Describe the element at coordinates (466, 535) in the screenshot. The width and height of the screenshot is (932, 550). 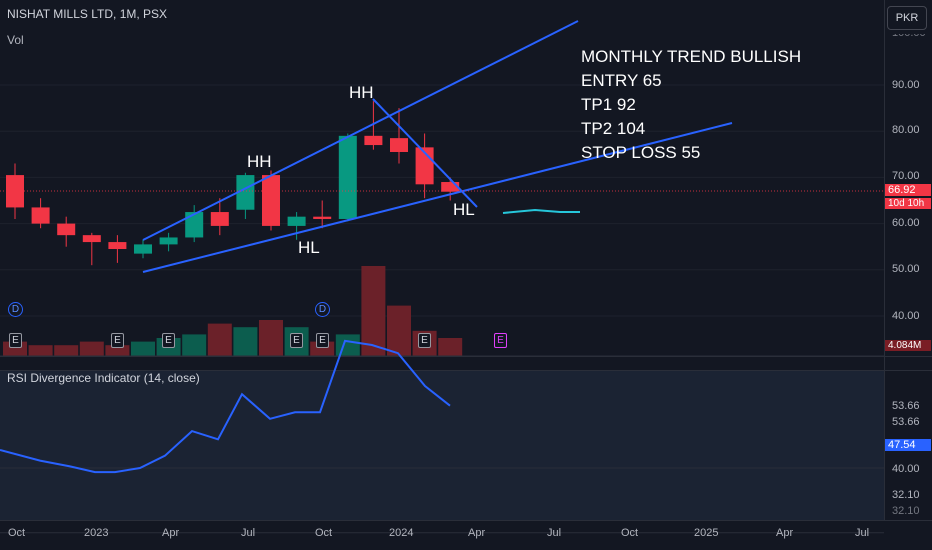
I see `time-axis` at that location.